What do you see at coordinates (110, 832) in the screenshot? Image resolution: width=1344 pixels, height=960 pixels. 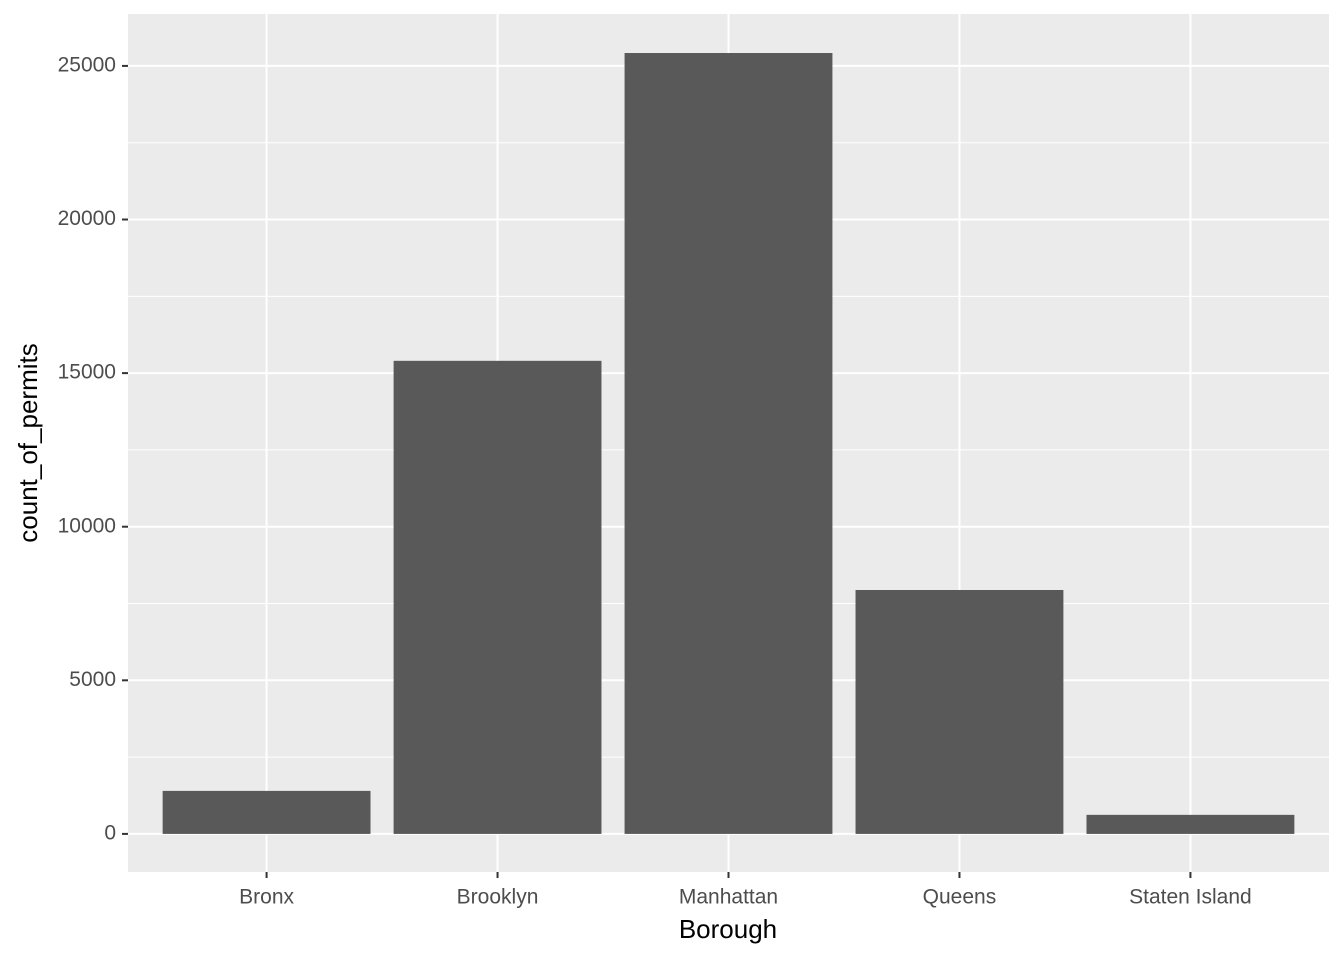 I see `y-tick-label: 0` at bounding box center [110, 832].